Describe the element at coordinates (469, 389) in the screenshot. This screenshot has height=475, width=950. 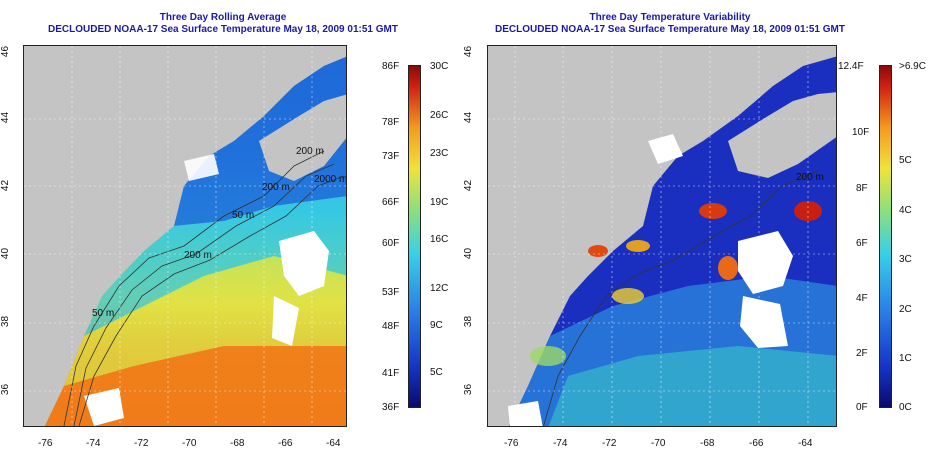
I see `right-y-tick: 36` at that location.